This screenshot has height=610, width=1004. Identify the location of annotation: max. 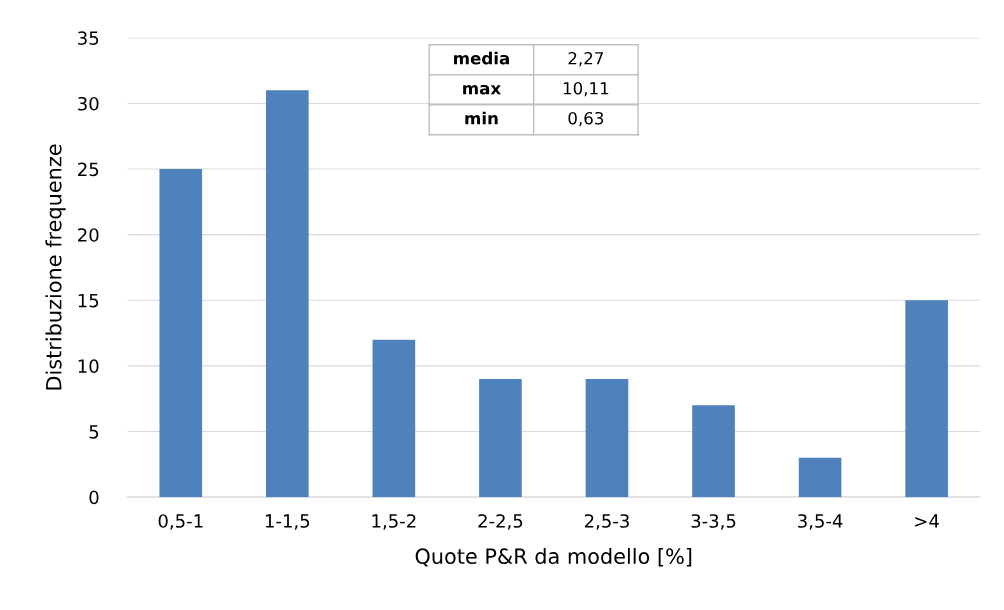
(482, 89).